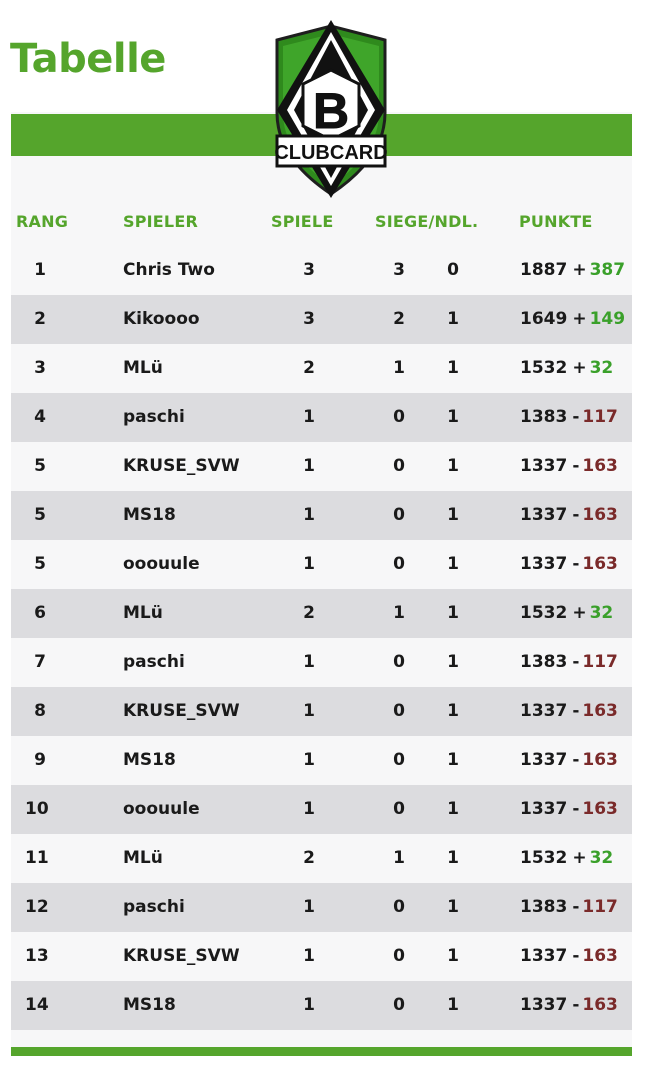  I want to click on table-row: 4 paschi 1 0 1 1383-117, so click(321, 417).